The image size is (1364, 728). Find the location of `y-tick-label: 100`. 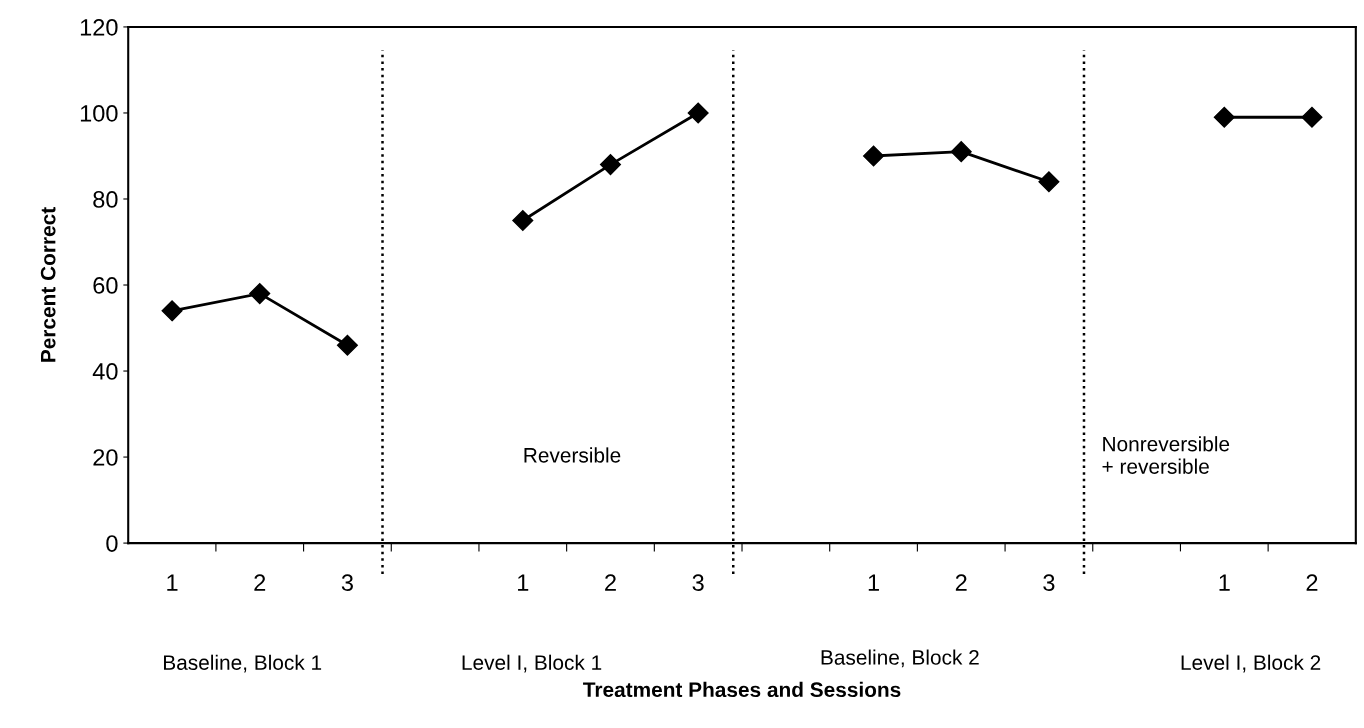

y-tick-label: 100 is located at coordinates (99, 113).